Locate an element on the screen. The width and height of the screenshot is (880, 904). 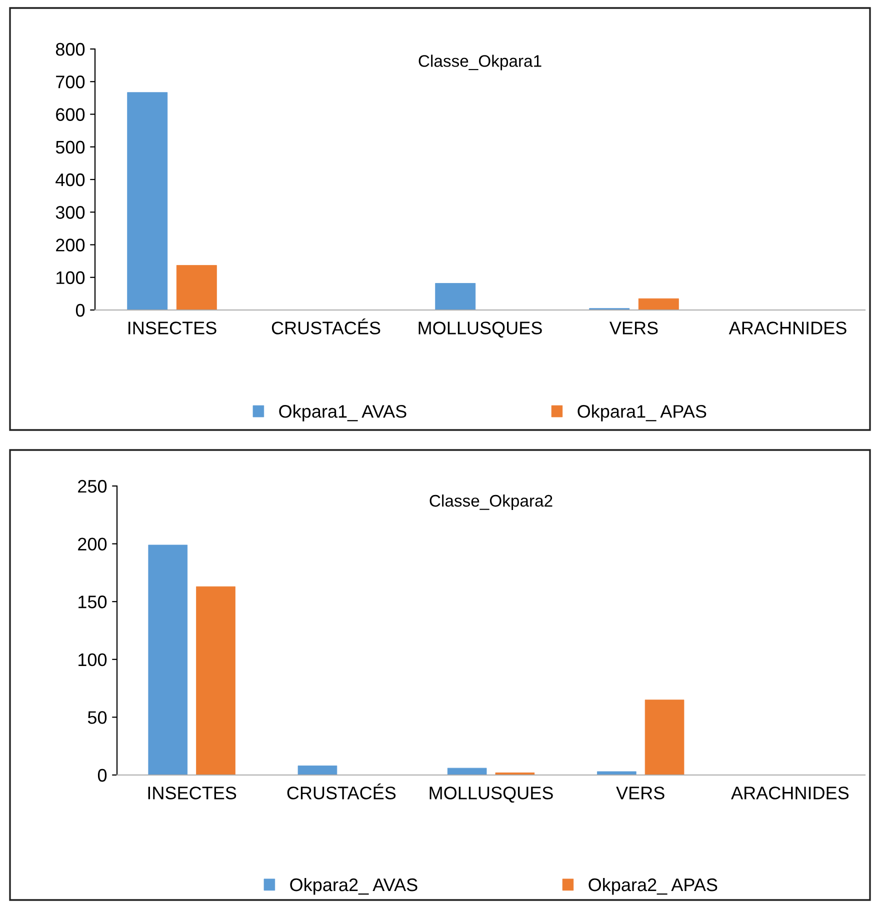
y-tick-label: 250 is located at coordinates (92, 486).